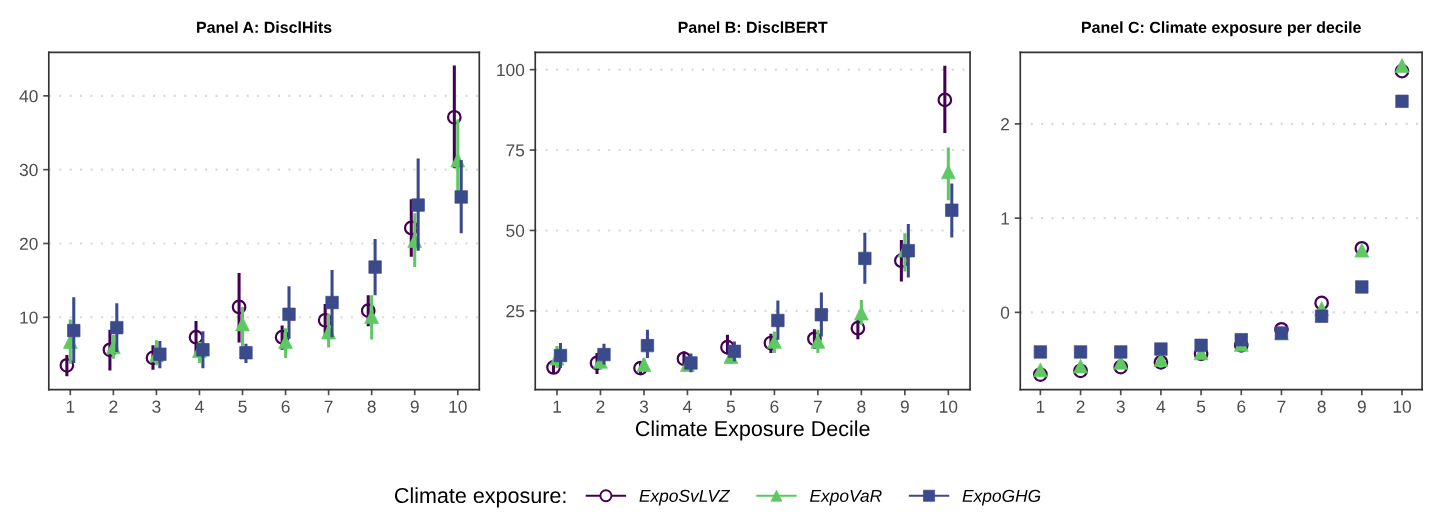 The height and width of the screenshot is (523, 1435). Describe the element at coordinates (1005, 124) in the screenshot. I see `y-tick-label: 2` at that location.